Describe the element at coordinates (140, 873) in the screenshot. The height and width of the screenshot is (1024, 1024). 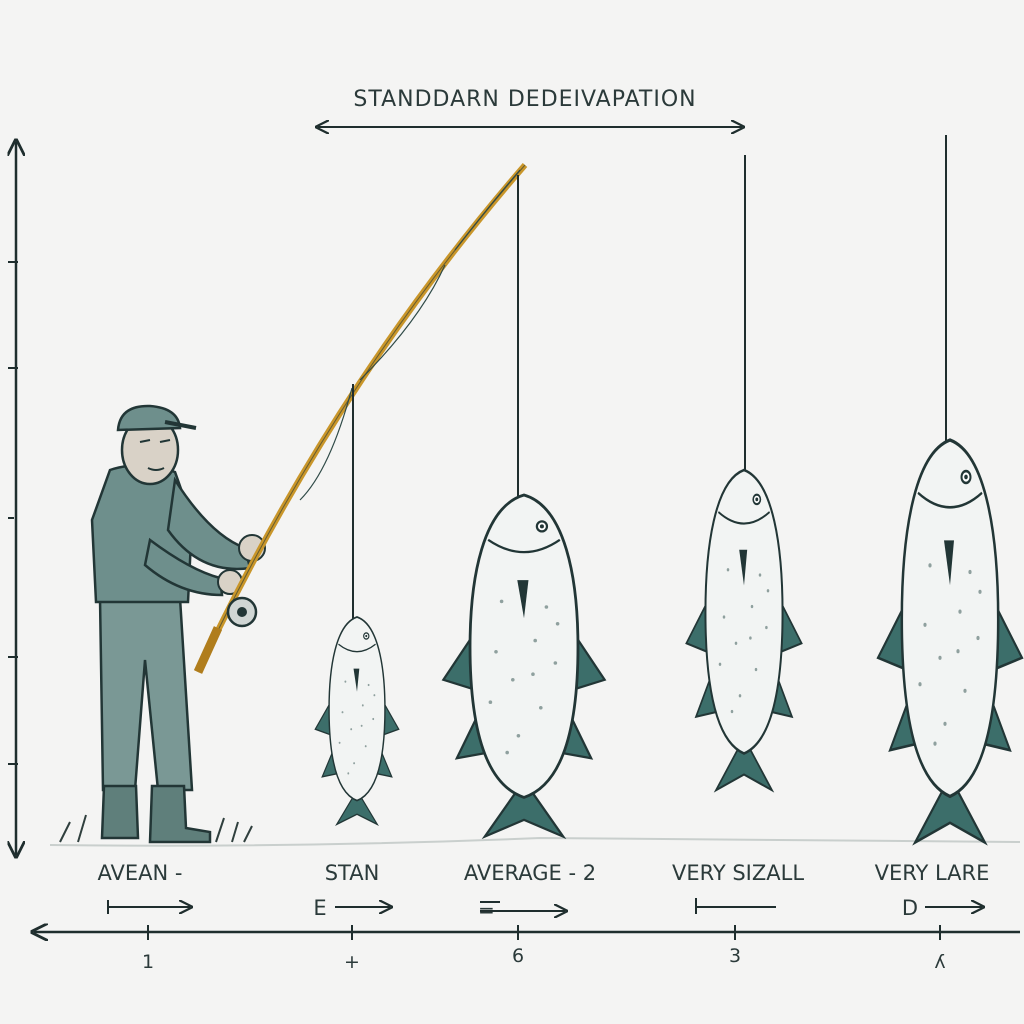
I see `category-label: AVEAN -` at that location.